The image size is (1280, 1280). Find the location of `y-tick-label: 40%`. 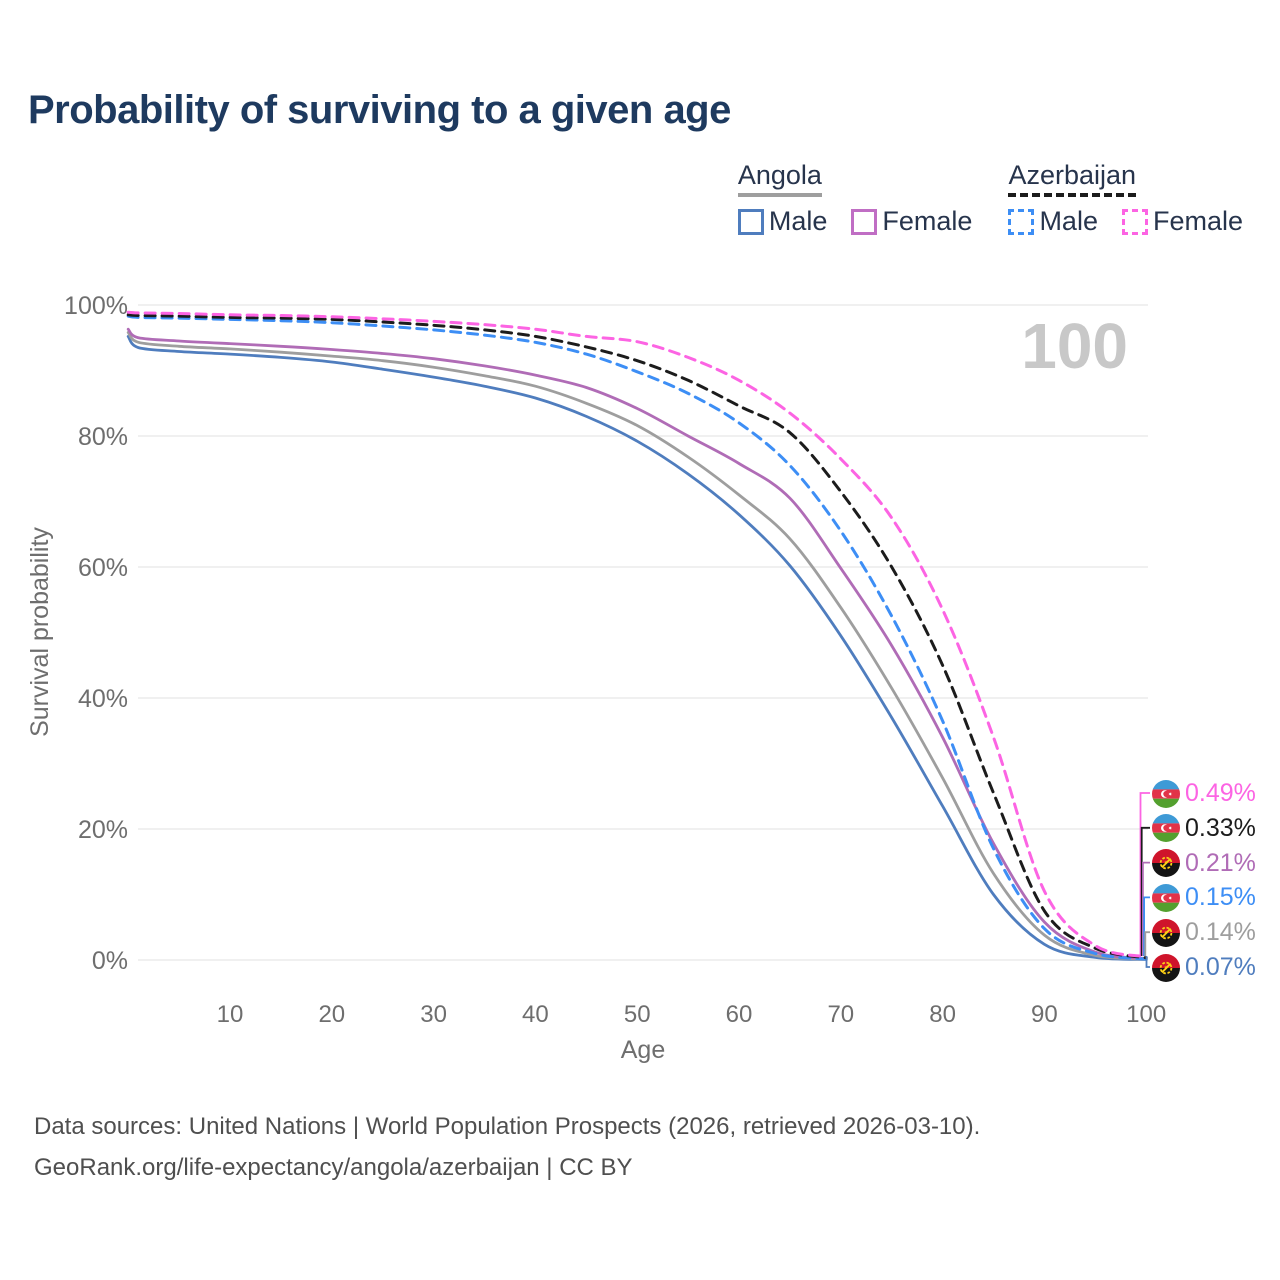

y-tick-label: 40% is located at coordinates (103, 699).